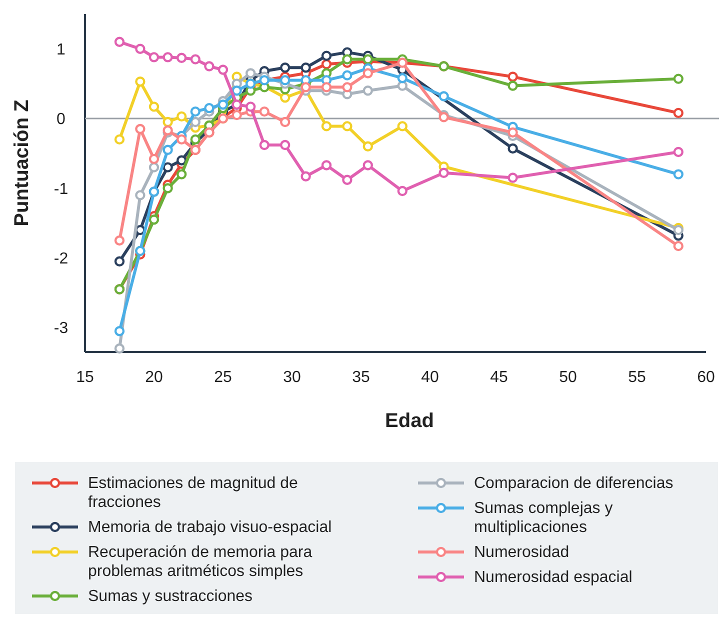 Image resolution: width=721 pixels, height=622 pixels. I want to click on x-axis-title: Edad, so click(409, 421).